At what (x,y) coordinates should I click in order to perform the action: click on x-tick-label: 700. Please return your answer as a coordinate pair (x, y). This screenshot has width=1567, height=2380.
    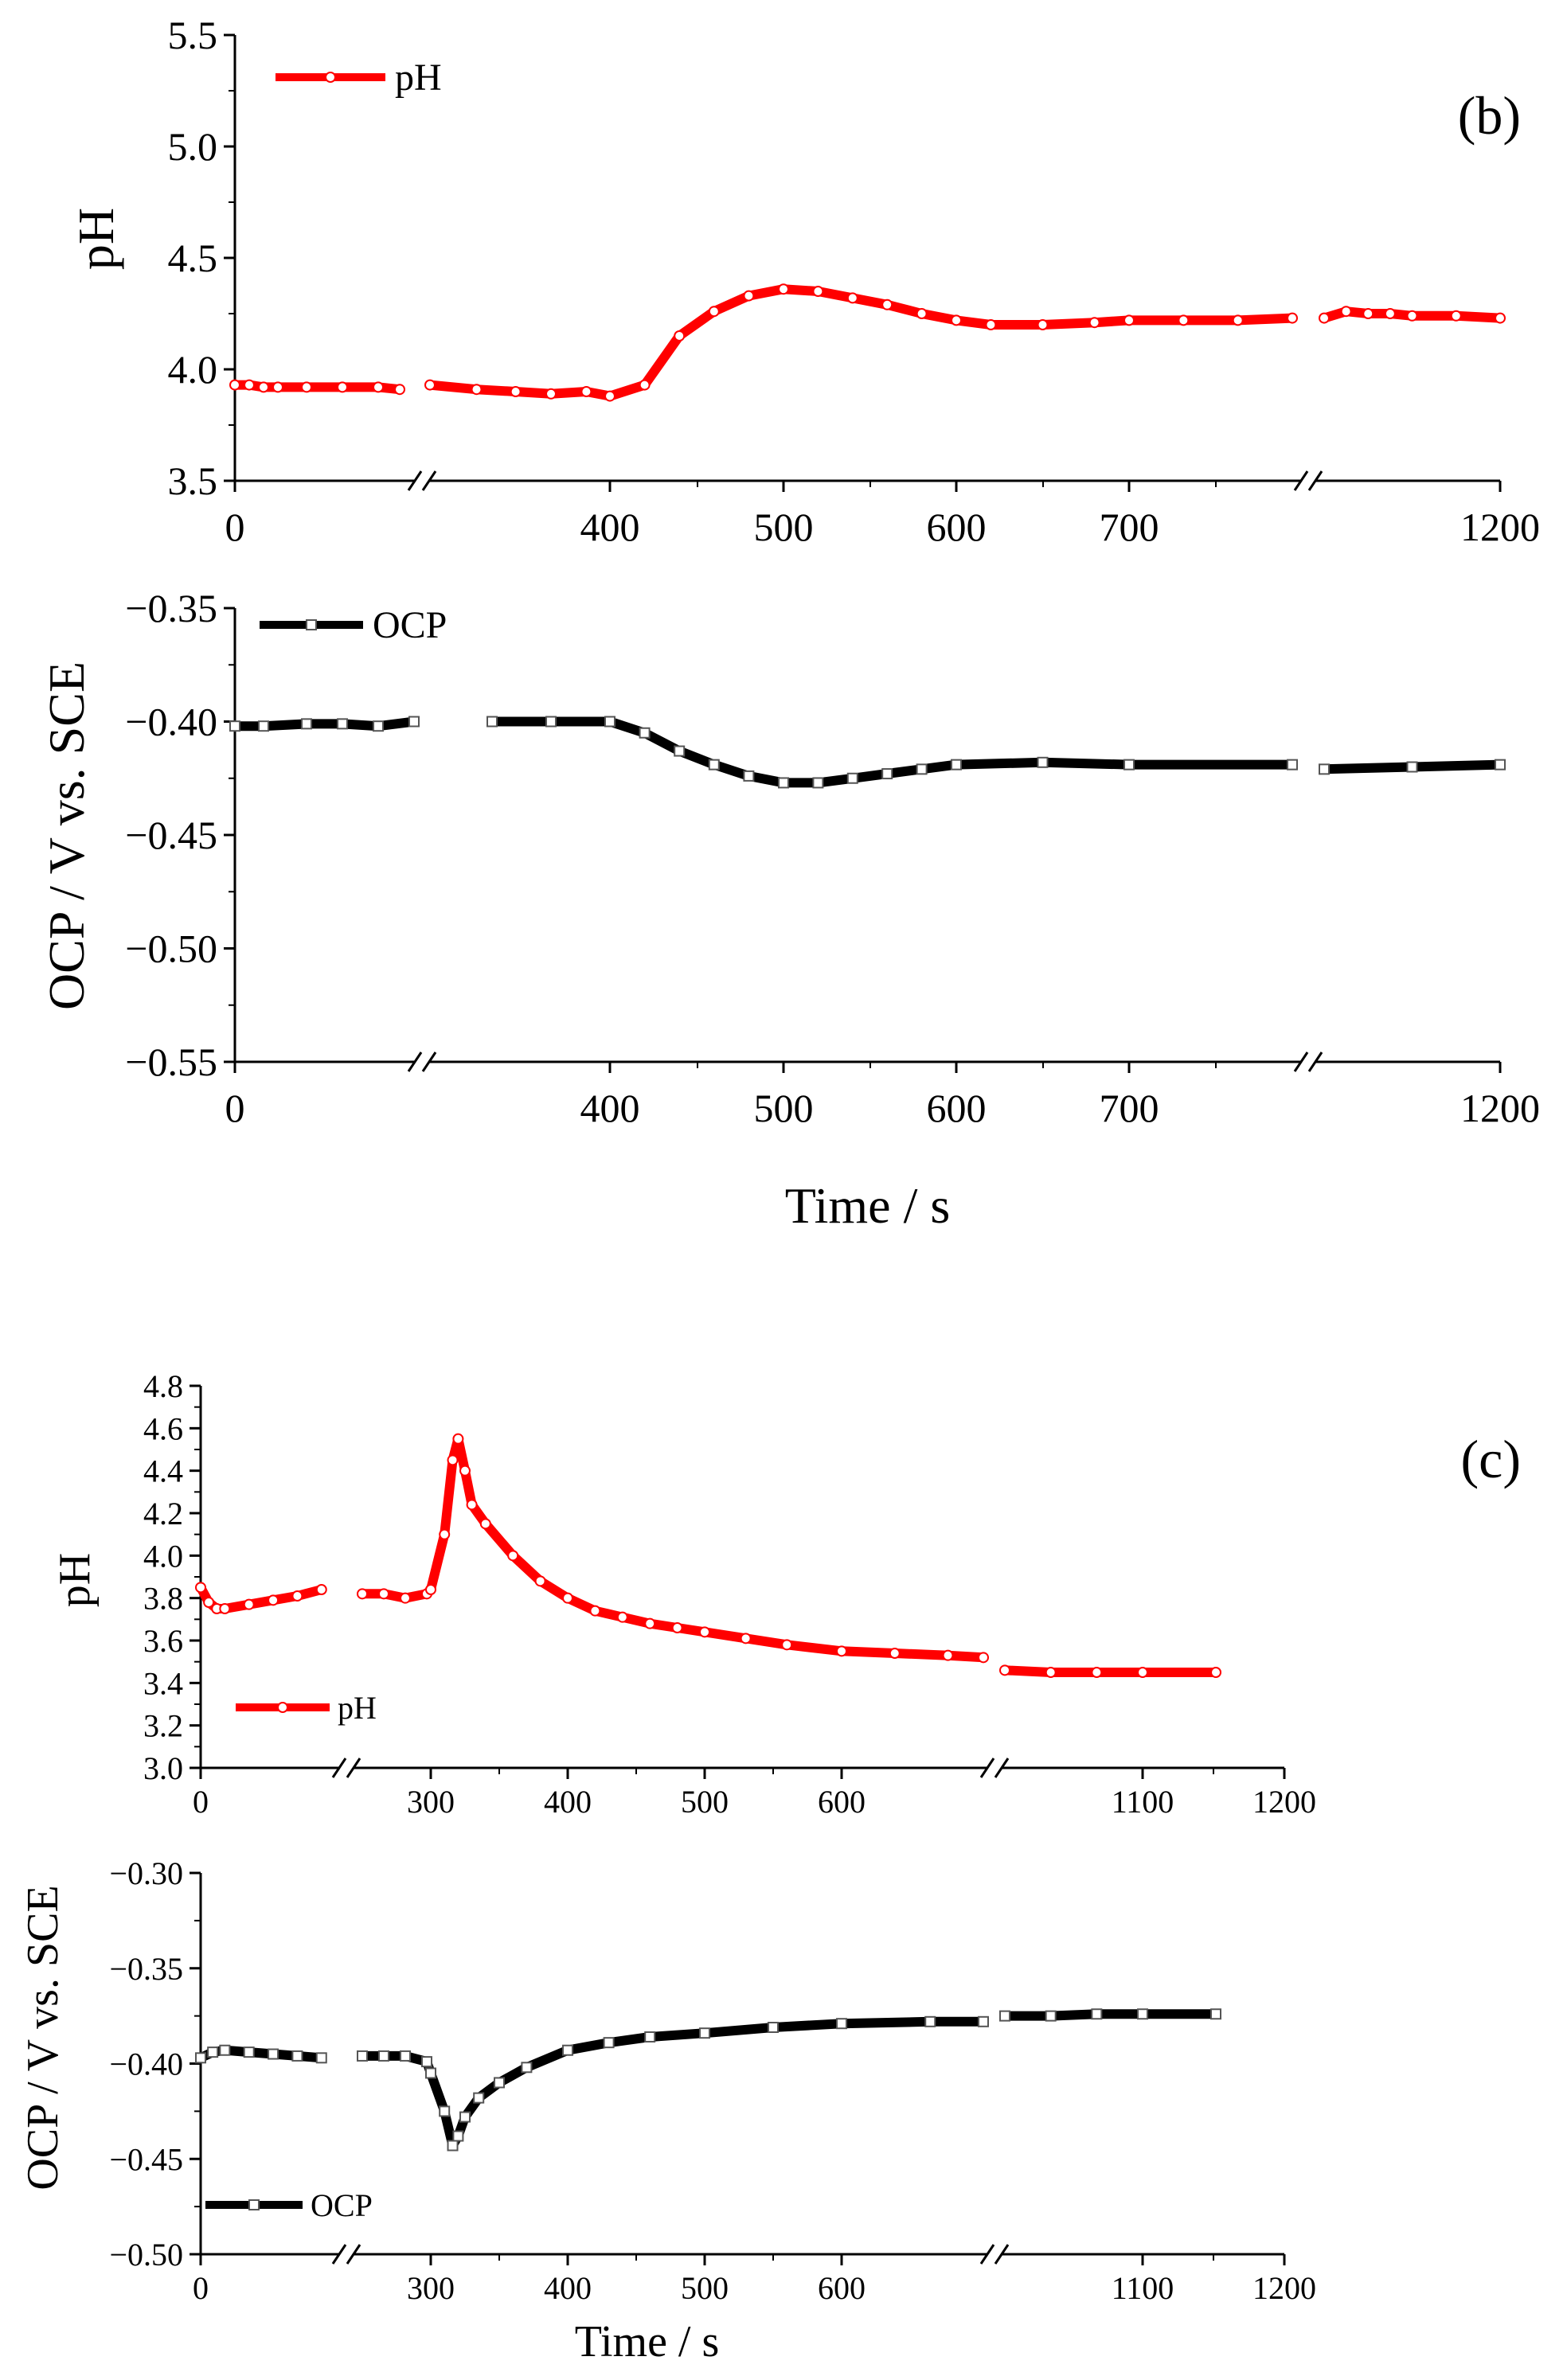
    Looking at the image, I should click on (1129, 527).